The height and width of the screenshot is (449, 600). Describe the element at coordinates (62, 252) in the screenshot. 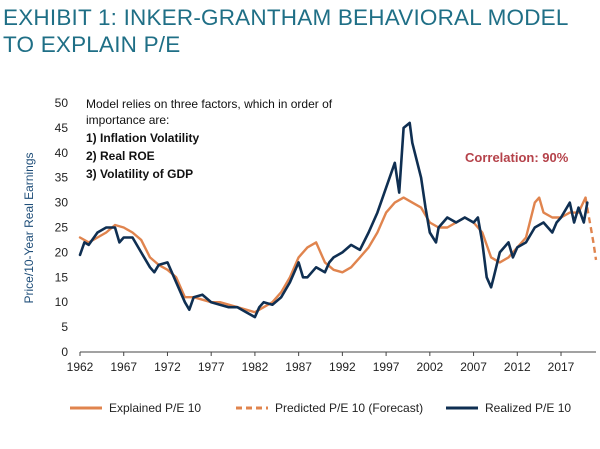

I see `y-tick-label: 20` at that location.